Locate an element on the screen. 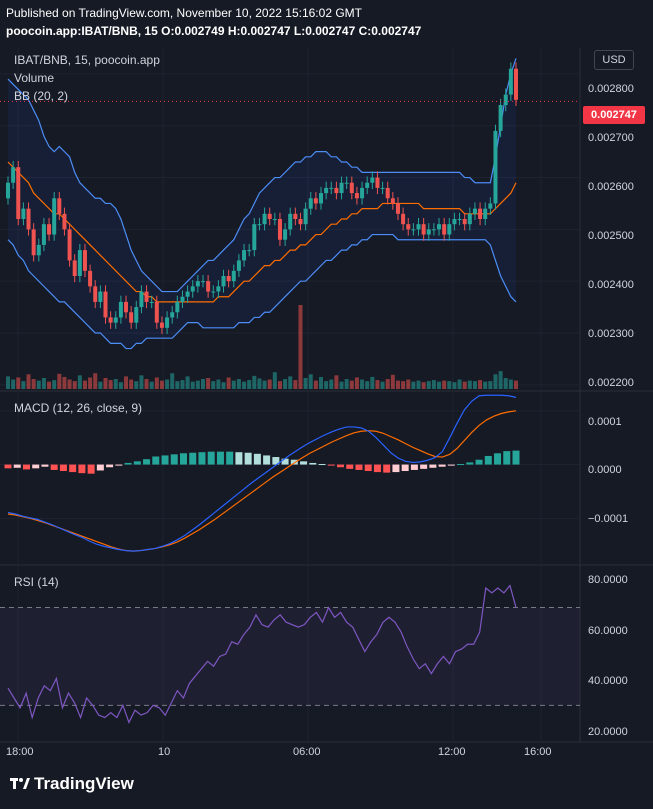 The height and width of the screenshot is (809, 653). price-tick-label: 0.002500 is located at coordinates (611, 236).